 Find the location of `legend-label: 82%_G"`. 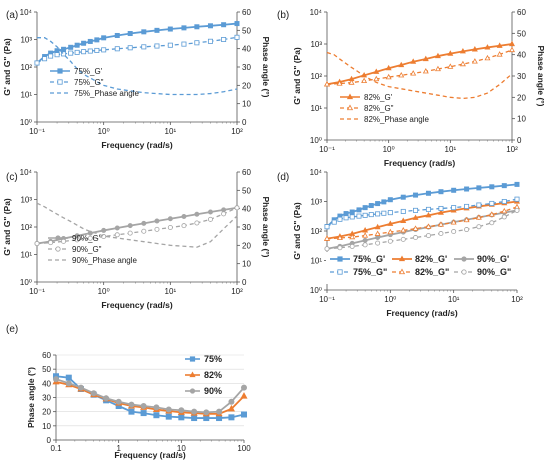

legend-label: 82%_G" is located at coordinates (379, 108).